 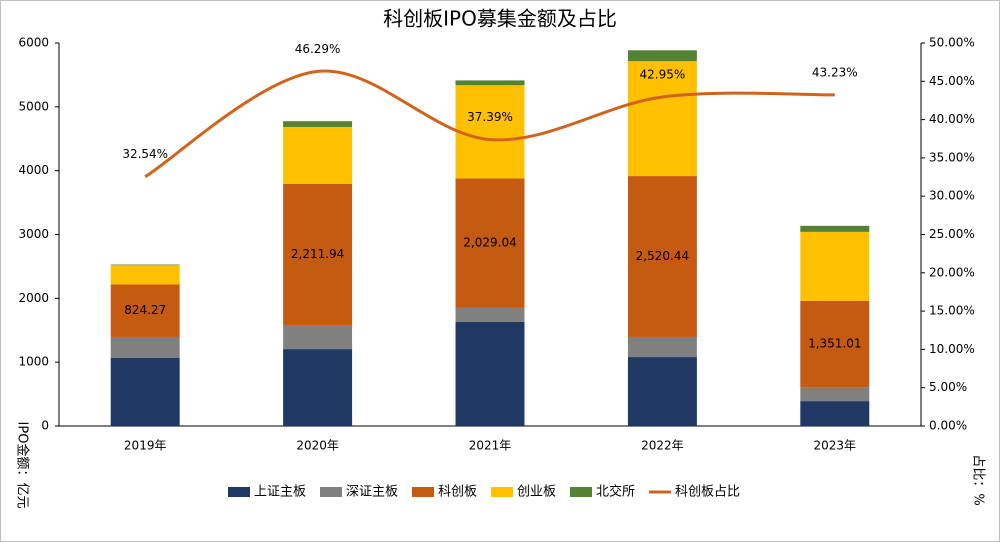 I want to click on x-tick-label: 2022年, so click(x=662, y=446).